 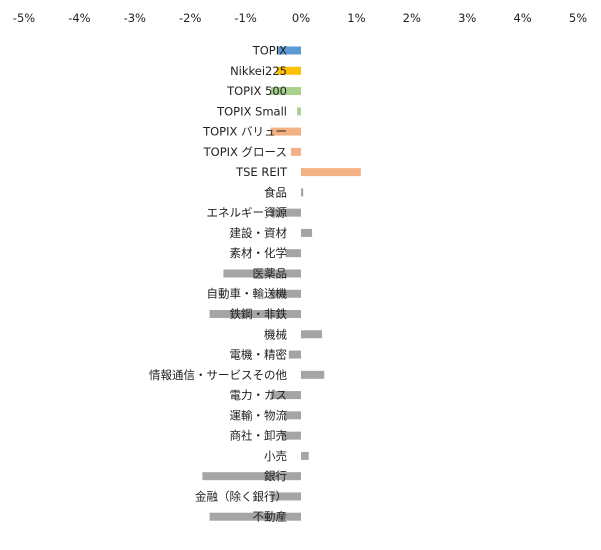 I want to click on x-tick-label: 0%, so click(x=301, y=18).